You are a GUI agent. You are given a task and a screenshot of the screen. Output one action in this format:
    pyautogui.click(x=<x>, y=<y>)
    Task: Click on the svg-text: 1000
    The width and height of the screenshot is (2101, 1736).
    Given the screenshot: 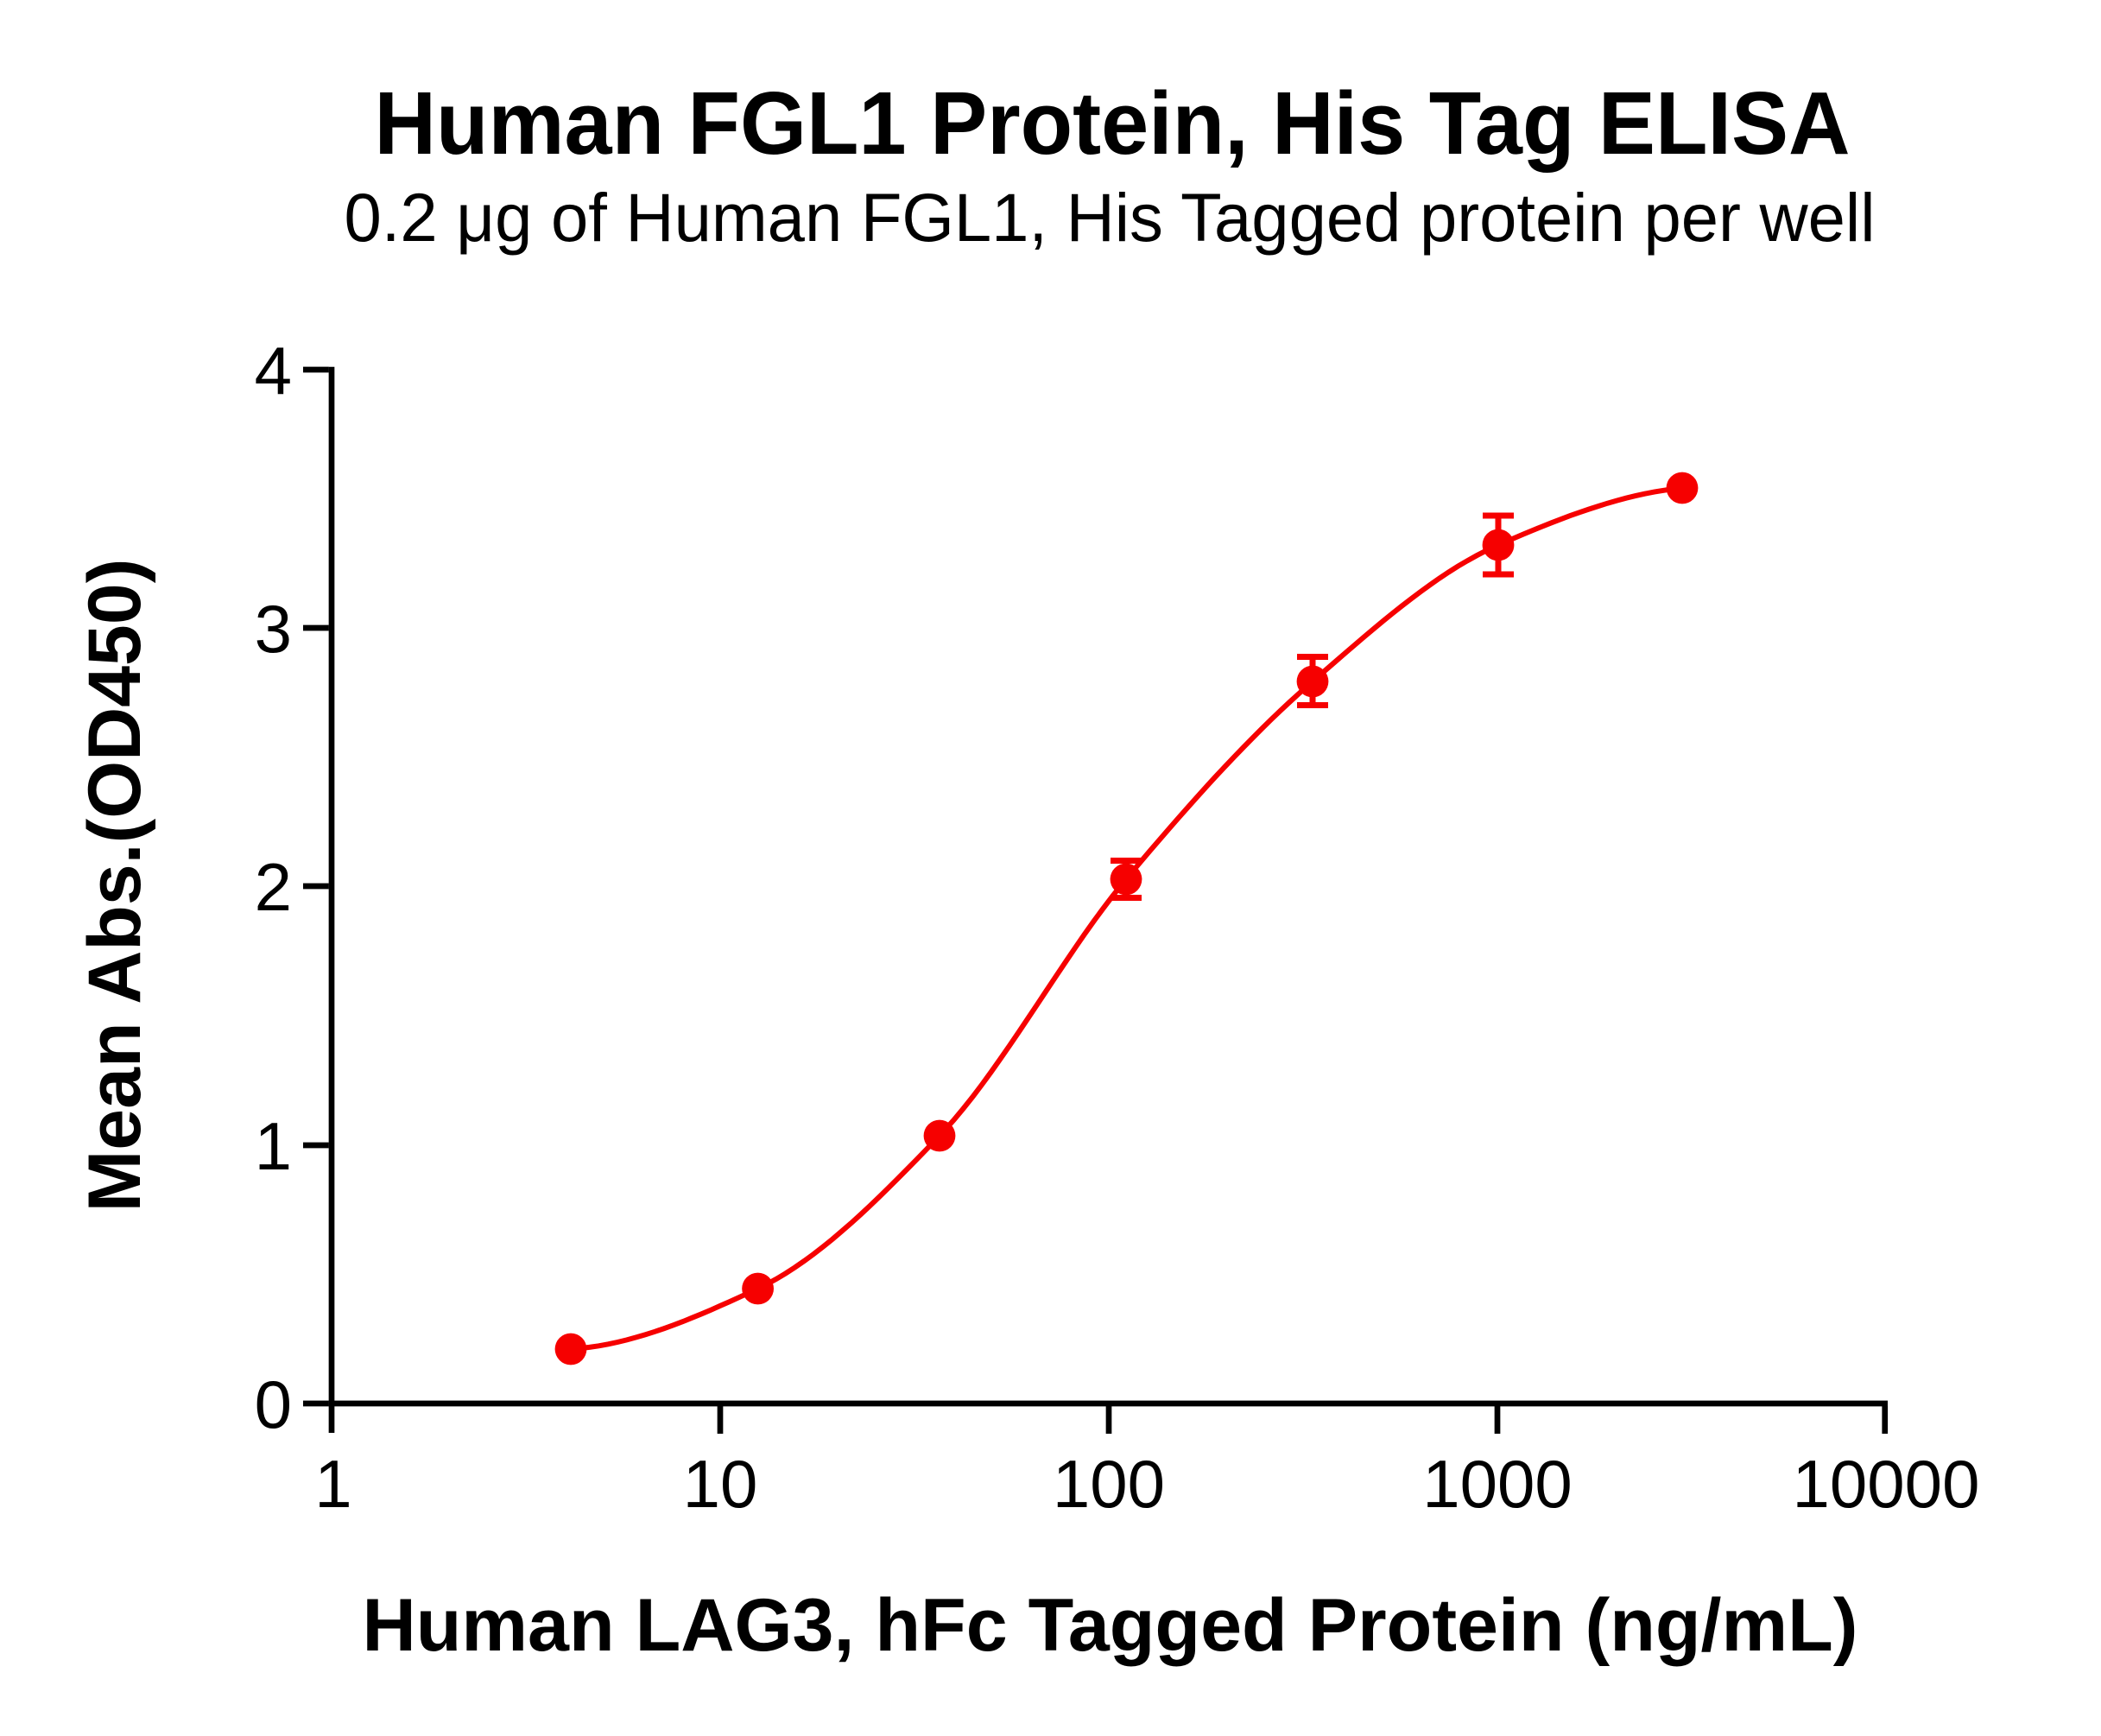 What is the action you would take?
    pyautogui.click(x=1498, y=1484)
    